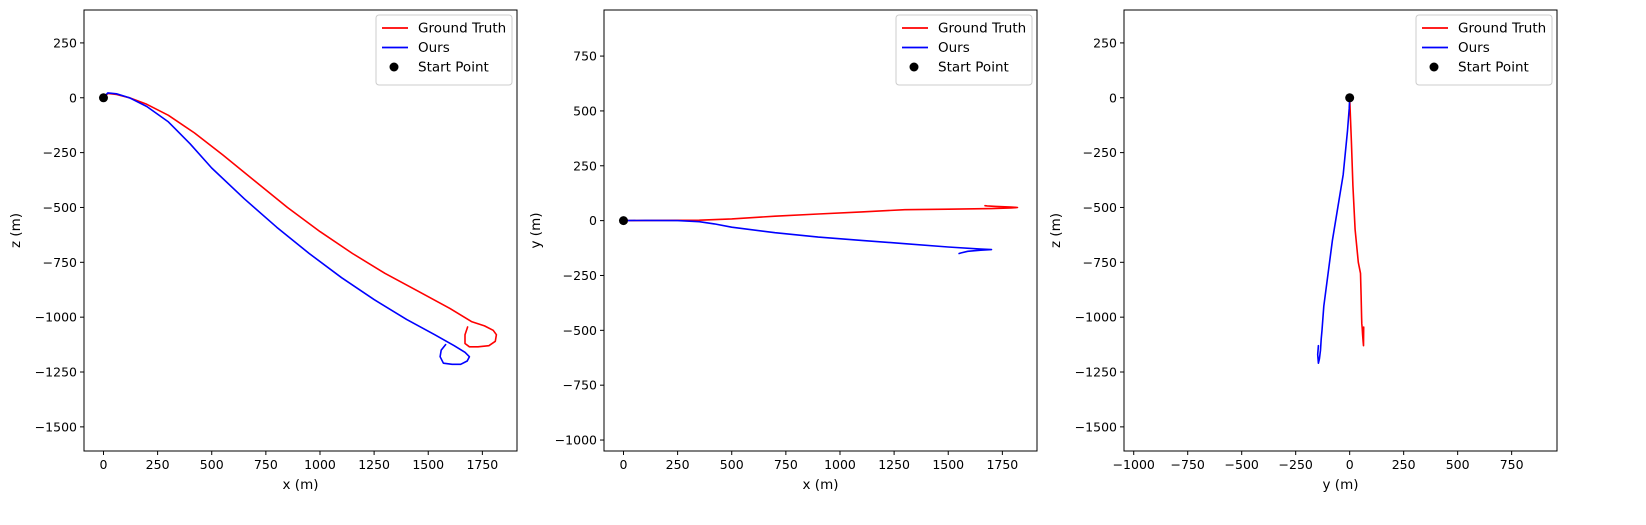 This screenshot has height=525, width=1646. Describe the element at coordinates (1242, 464) in the screenshot. I see `x-tick-label: −500` at that location.